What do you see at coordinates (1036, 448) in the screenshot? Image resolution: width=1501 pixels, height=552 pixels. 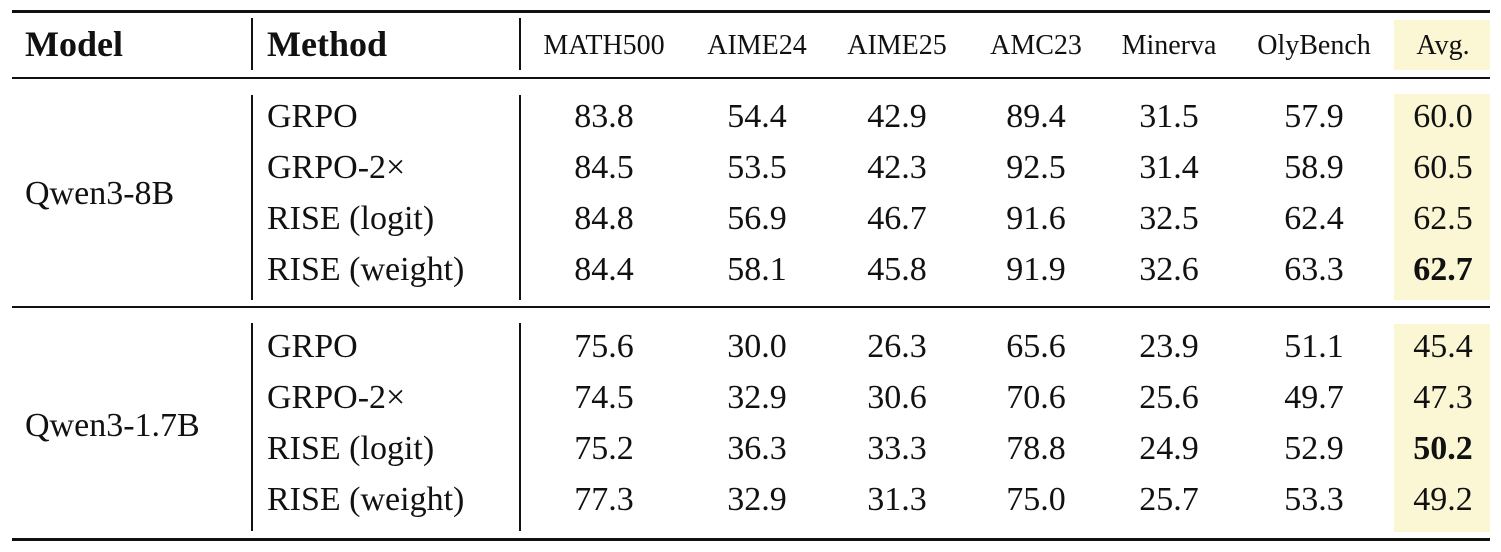 I see `score-value: 78.8` at bounding box center [1036, 448].